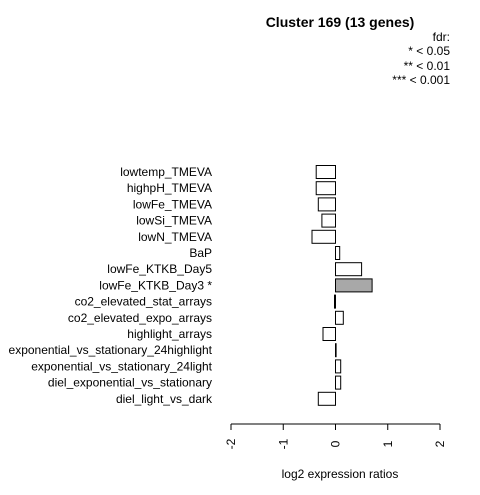  I want to click on category-label-1: lowtemp_TMEVA, so click(166, 172).